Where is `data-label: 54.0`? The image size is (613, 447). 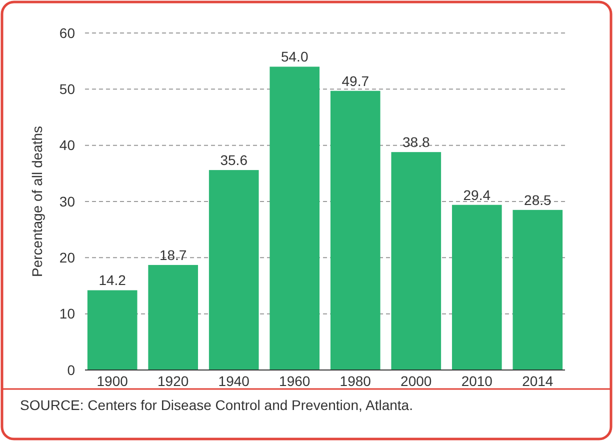
data-label: 54.0 is located at coordinates (294, 56).